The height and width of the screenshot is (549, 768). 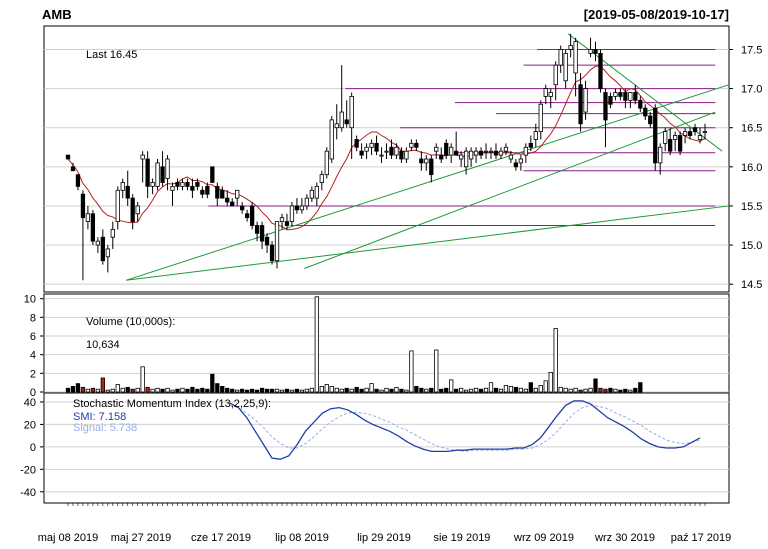 I want to click on smi-tick-label: 40, so click(x=30, y=403).